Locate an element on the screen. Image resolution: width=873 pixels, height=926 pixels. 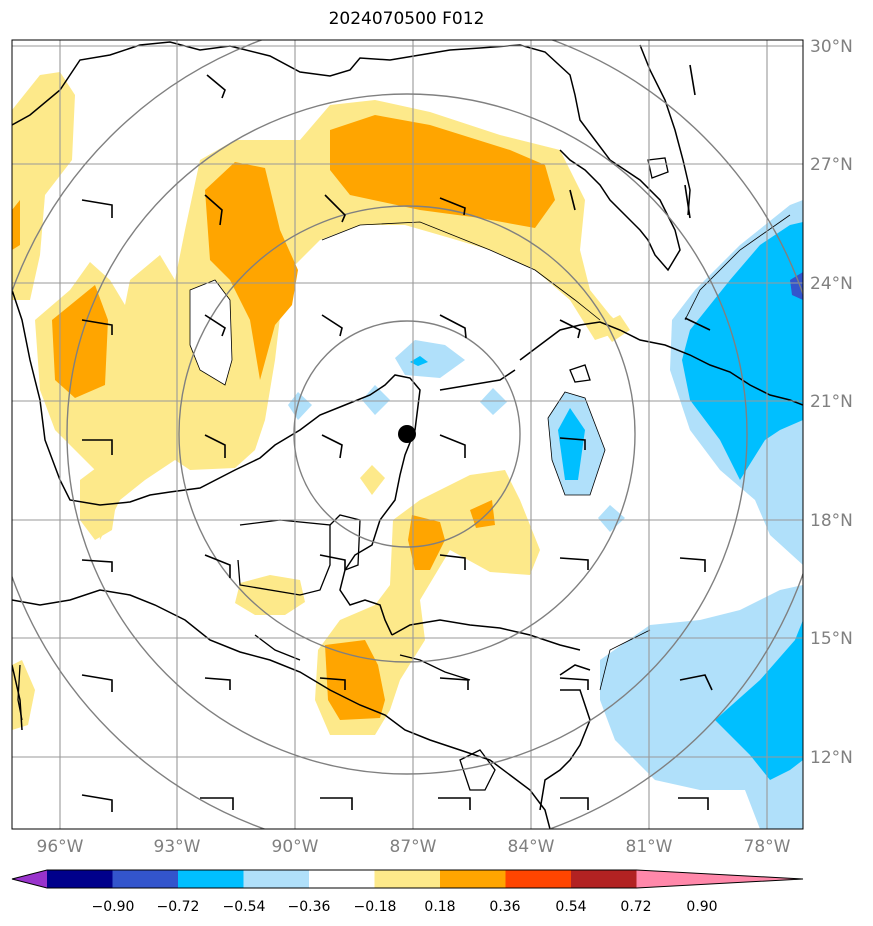
lat-label-30n: 30°N is located at coordinates (831, 47).